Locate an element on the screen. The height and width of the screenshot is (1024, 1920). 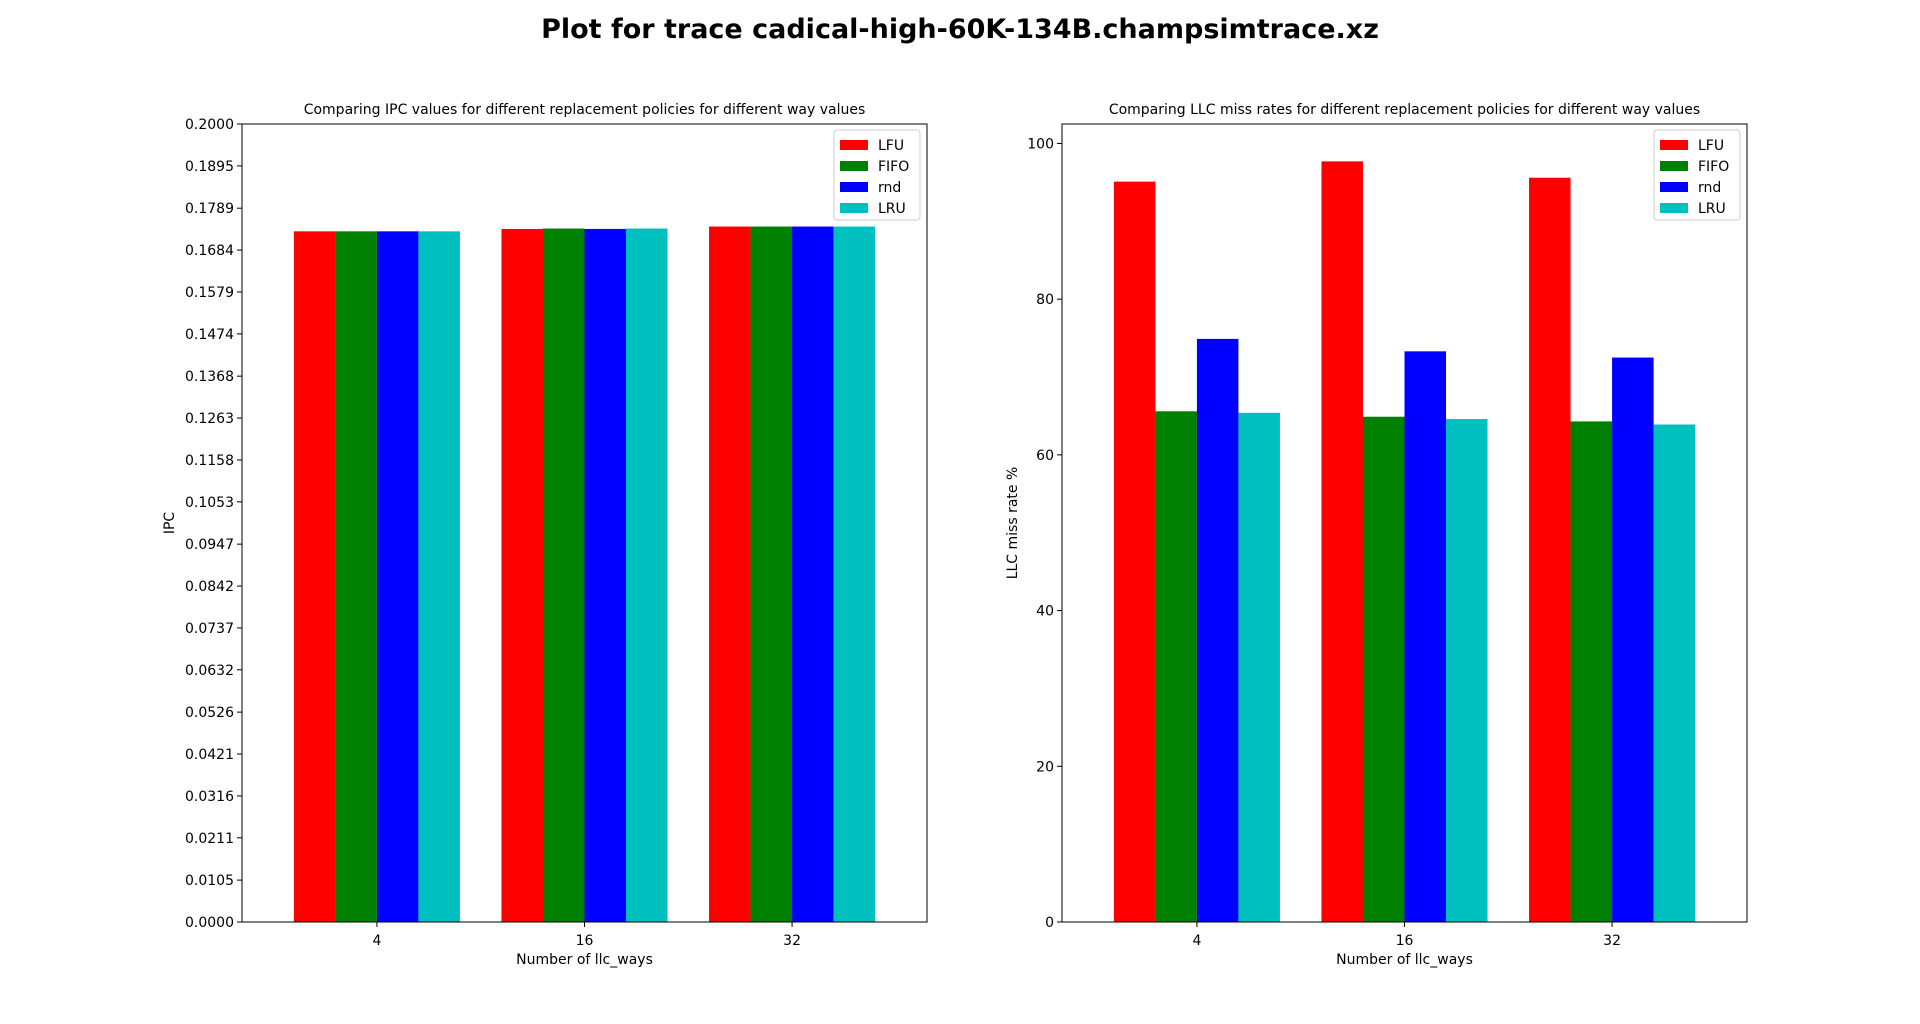
y-tick-label: 20 is located at coordinates (1045, 767).